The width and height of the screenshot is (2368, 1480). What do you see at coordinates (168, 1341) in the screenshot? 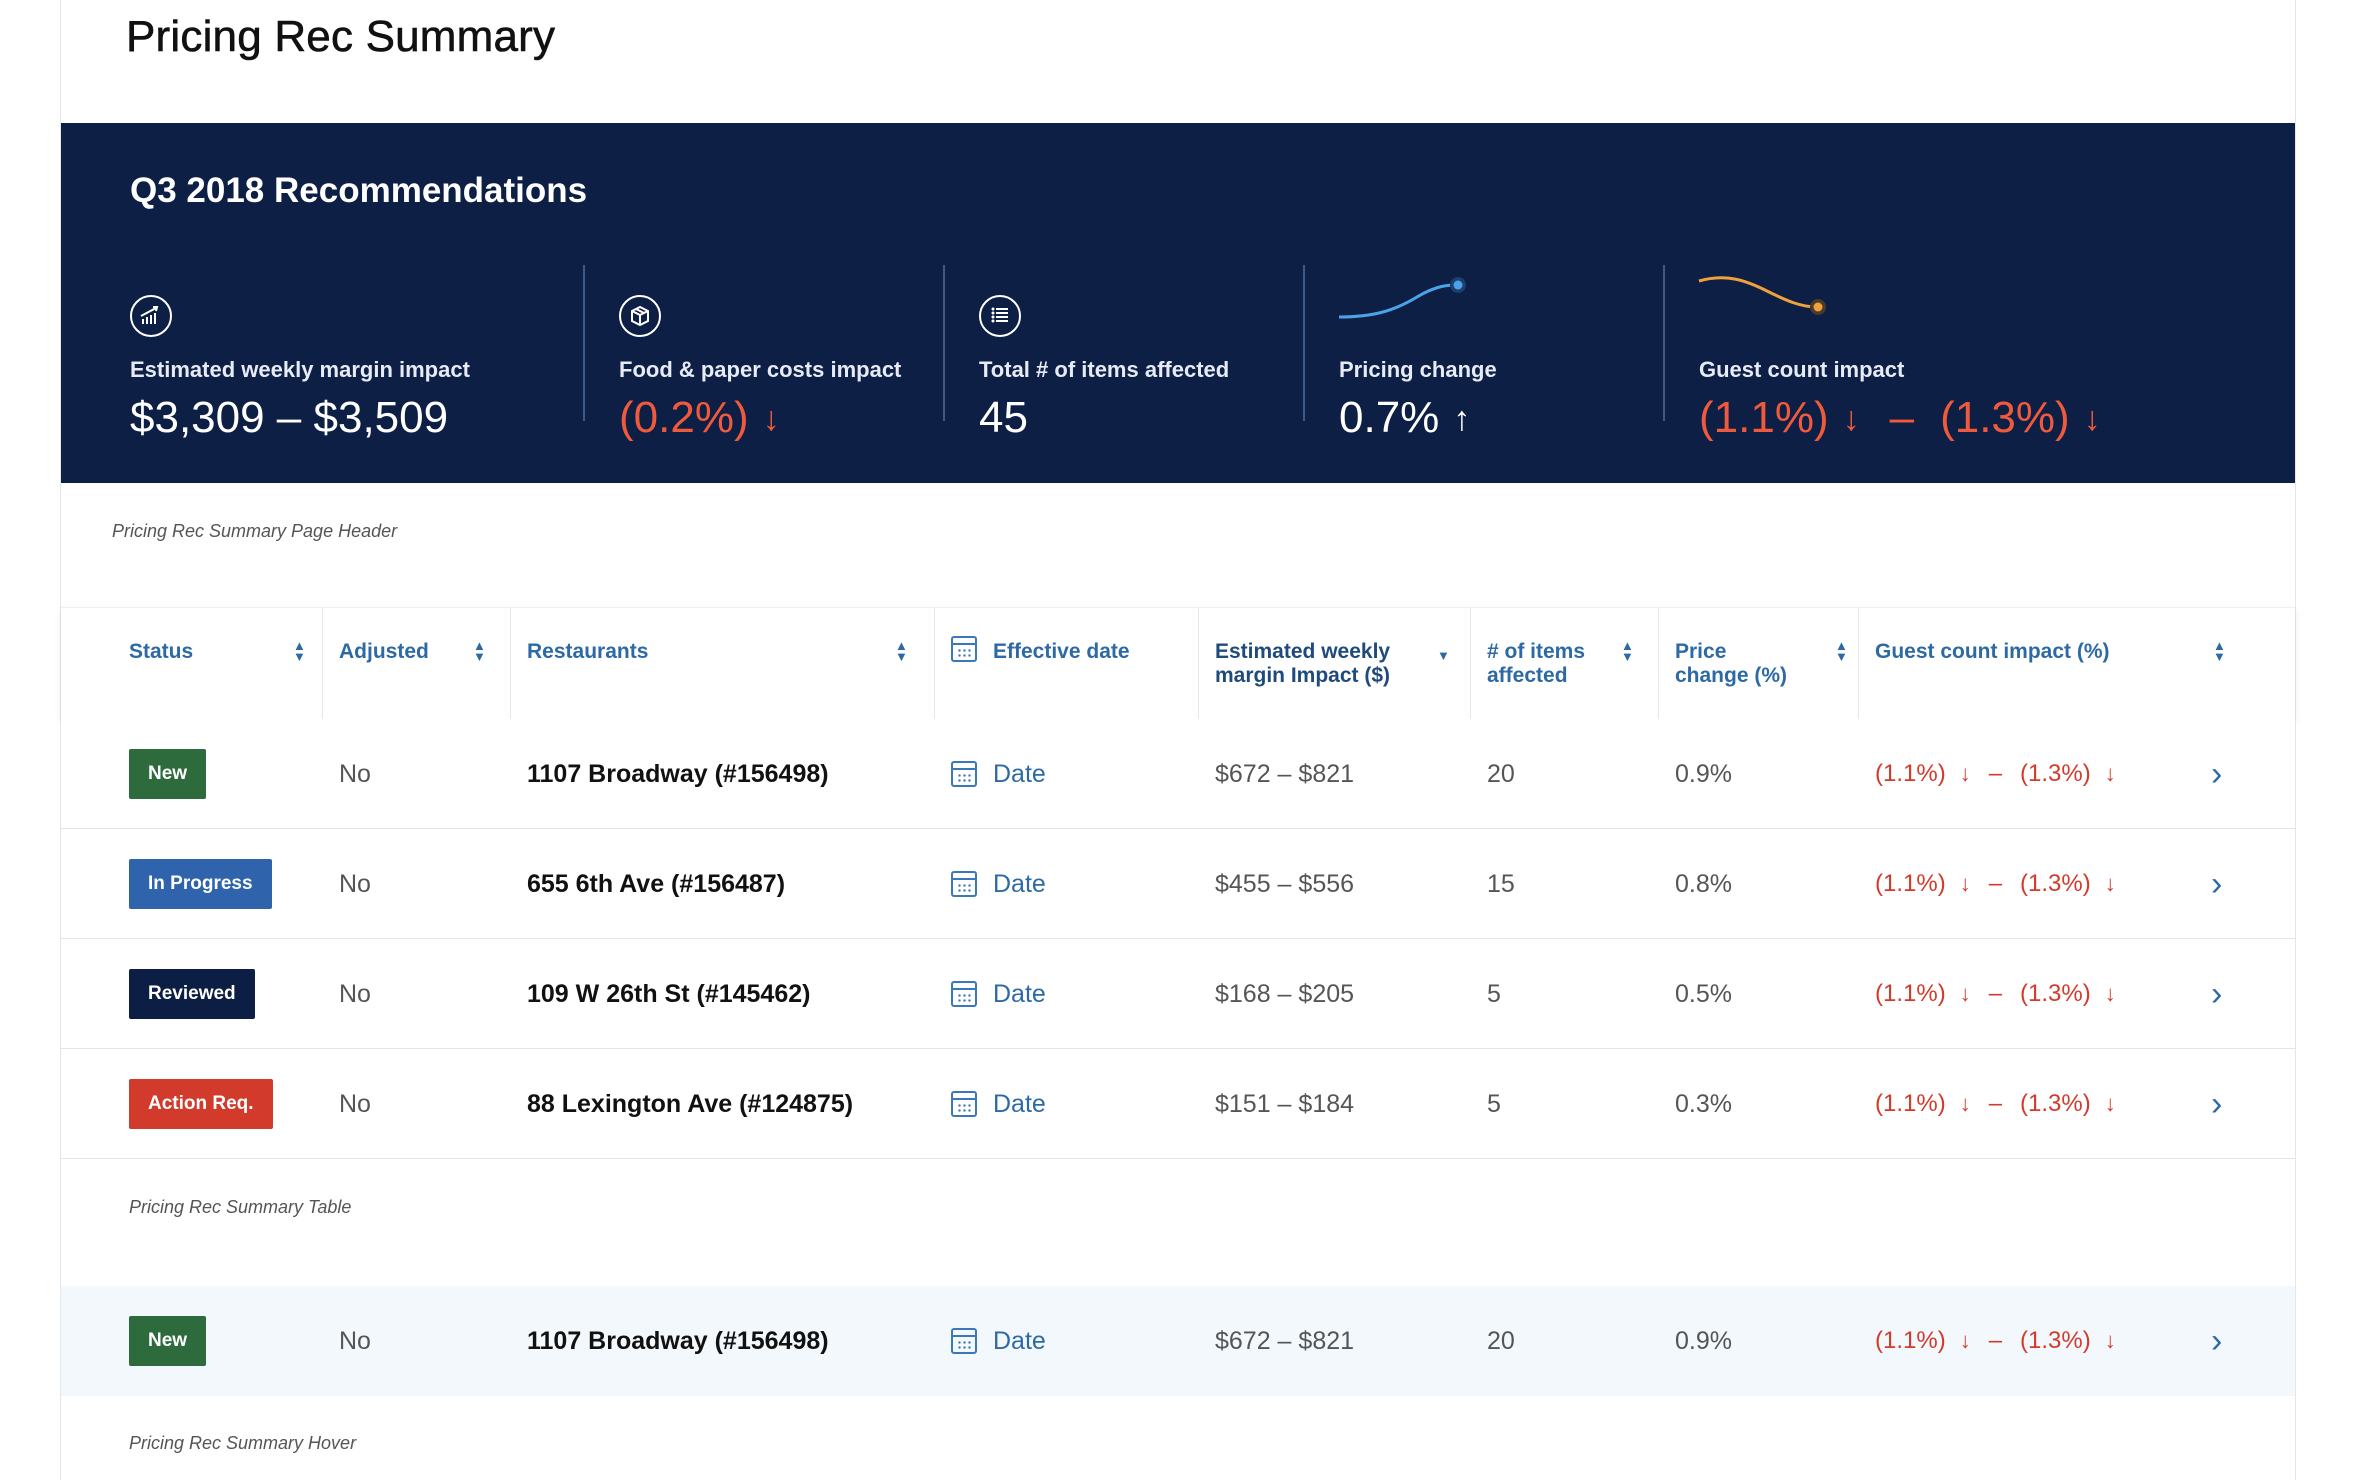
I see `status-badge: New` at bounding box center [168, 1341].